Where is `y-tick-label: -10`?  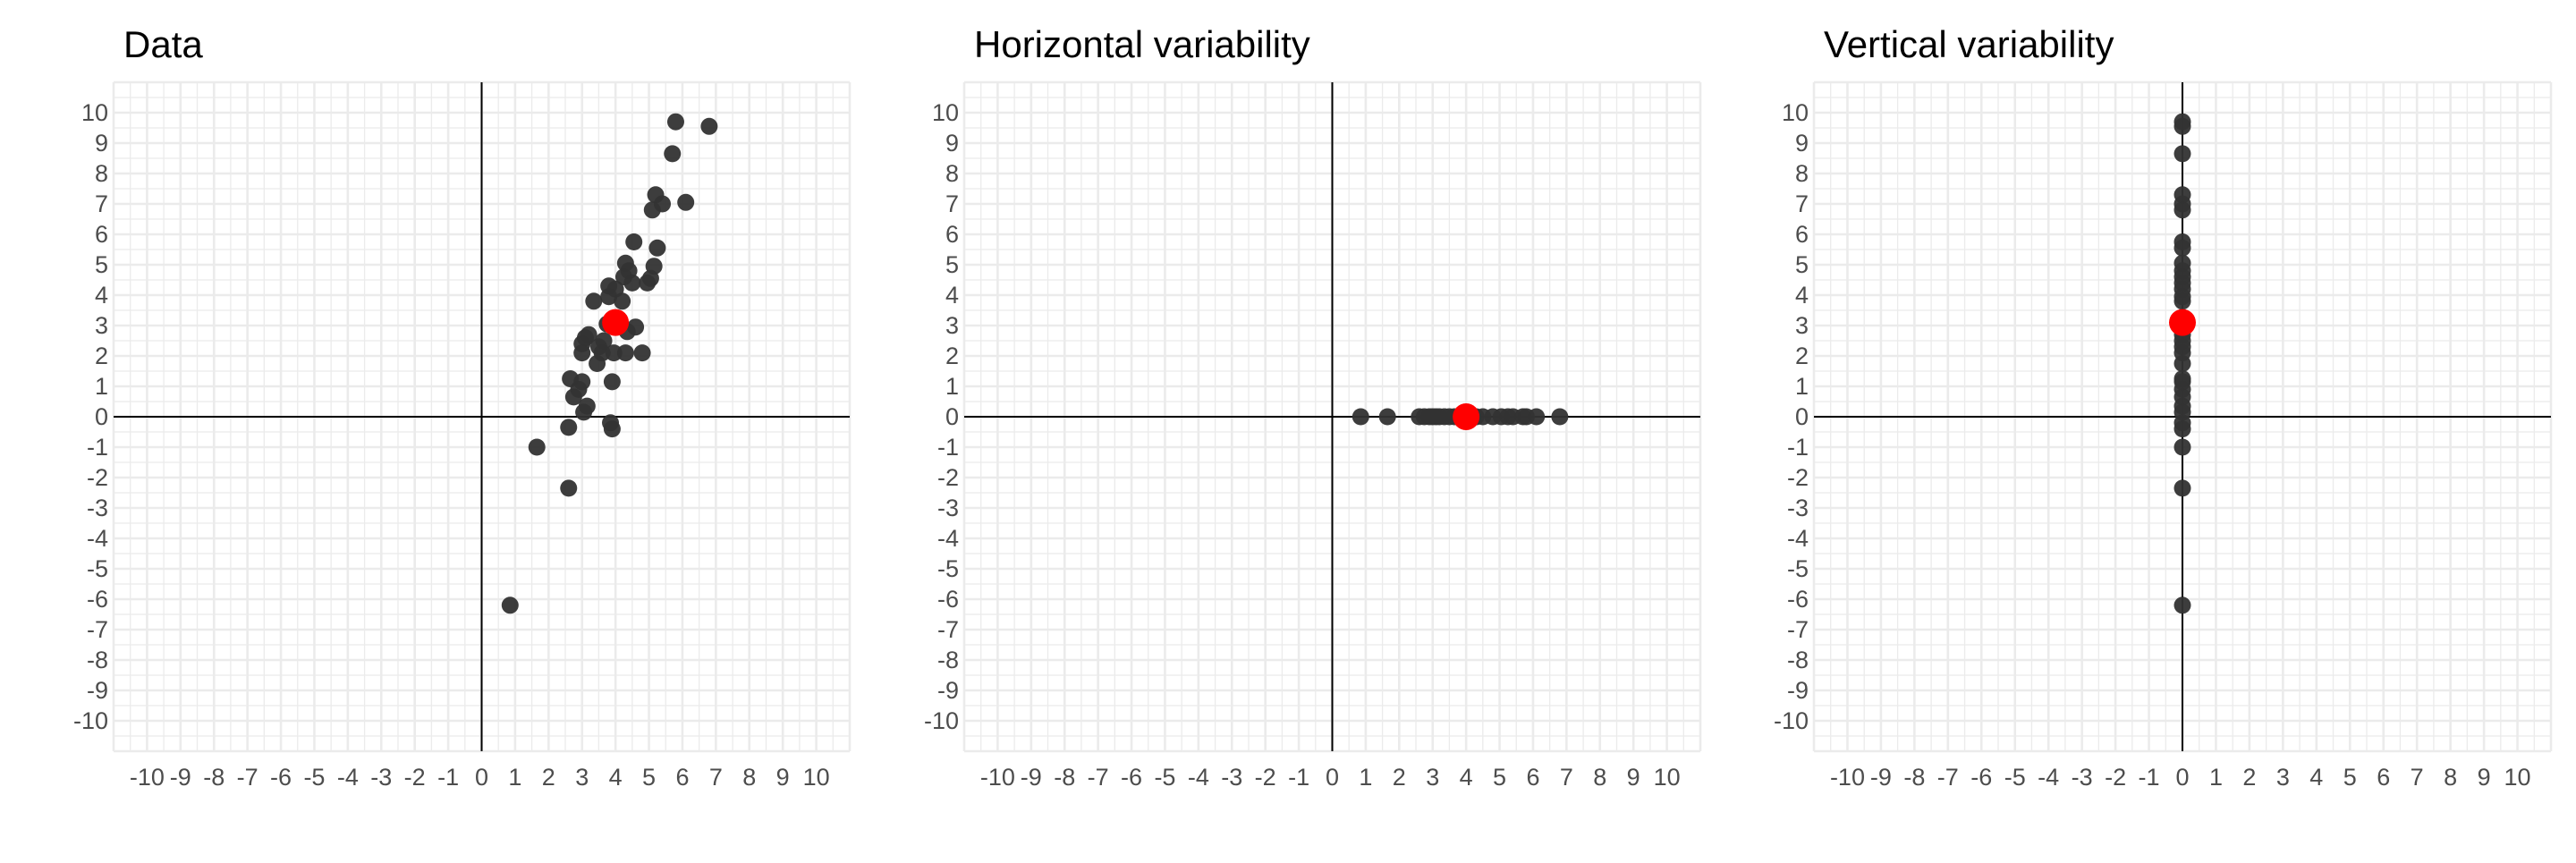
y-tick-label: -10 is located at coordinates (90, 720).